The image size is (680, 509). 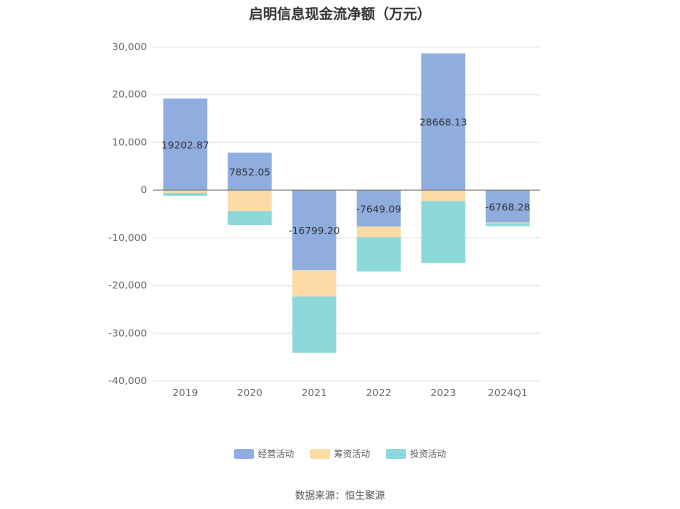 I want to click on data-label: -6768.28, so click(x=507, y=207).